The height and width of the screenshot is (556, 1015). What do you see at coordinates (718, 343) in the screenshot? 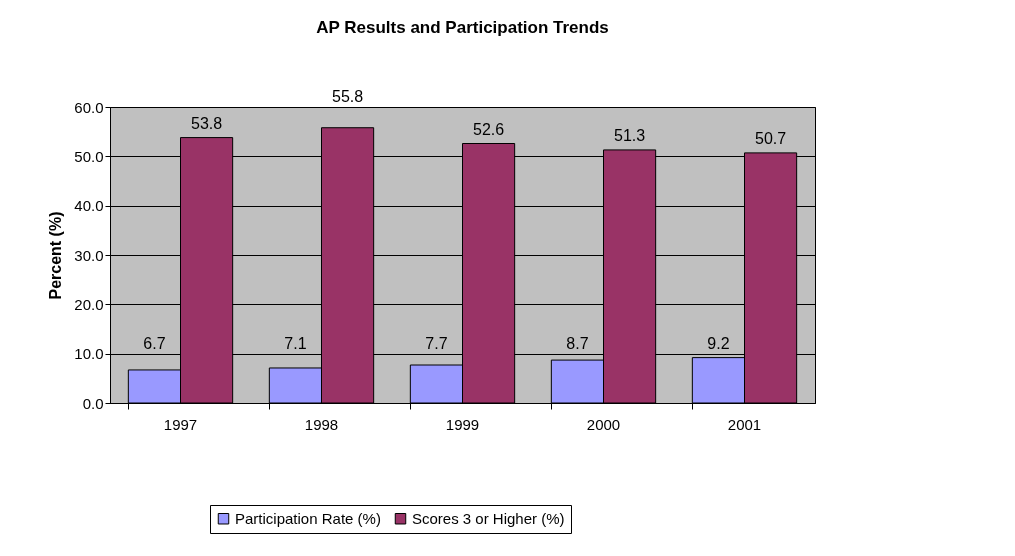
I see `data-label: 9.2` at bounding box center [718, 343].